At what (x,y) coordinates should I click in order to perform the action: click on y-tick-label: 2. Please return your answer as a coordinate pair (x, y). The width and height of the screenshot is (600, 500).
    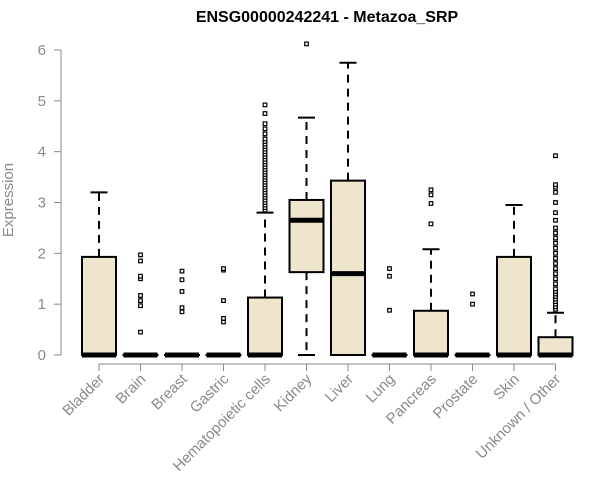
    Looking at the image, I should click on (42, 253).